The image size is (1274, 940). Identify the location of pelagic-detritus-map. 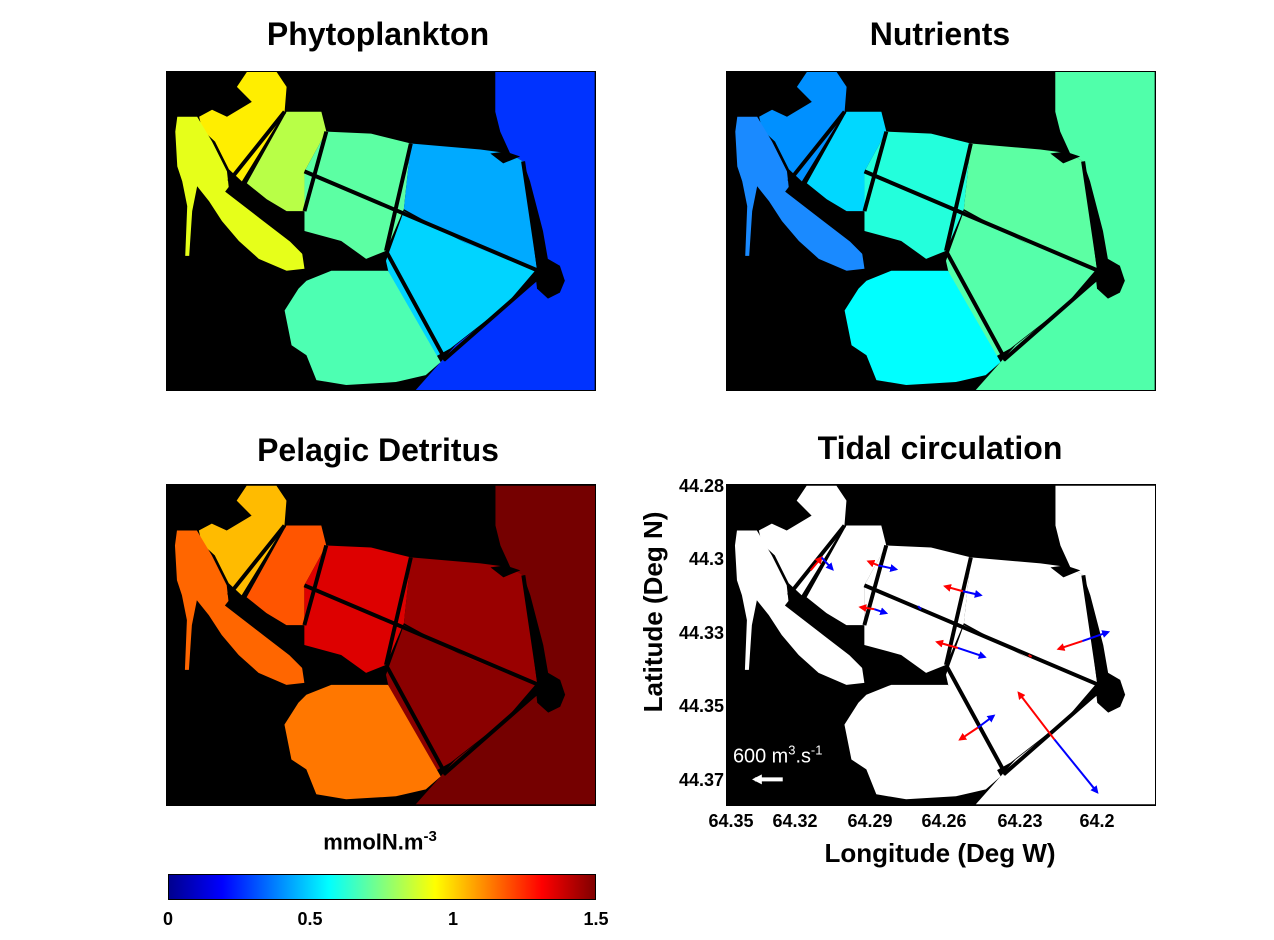
(381, 645).